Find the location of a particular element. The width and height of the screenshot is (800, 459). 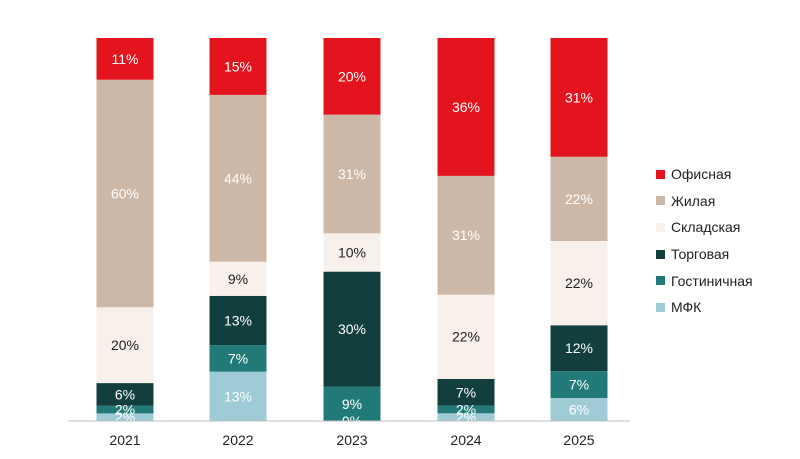

segment-label-2021-3: 6% is located at coordinates (125, 394).